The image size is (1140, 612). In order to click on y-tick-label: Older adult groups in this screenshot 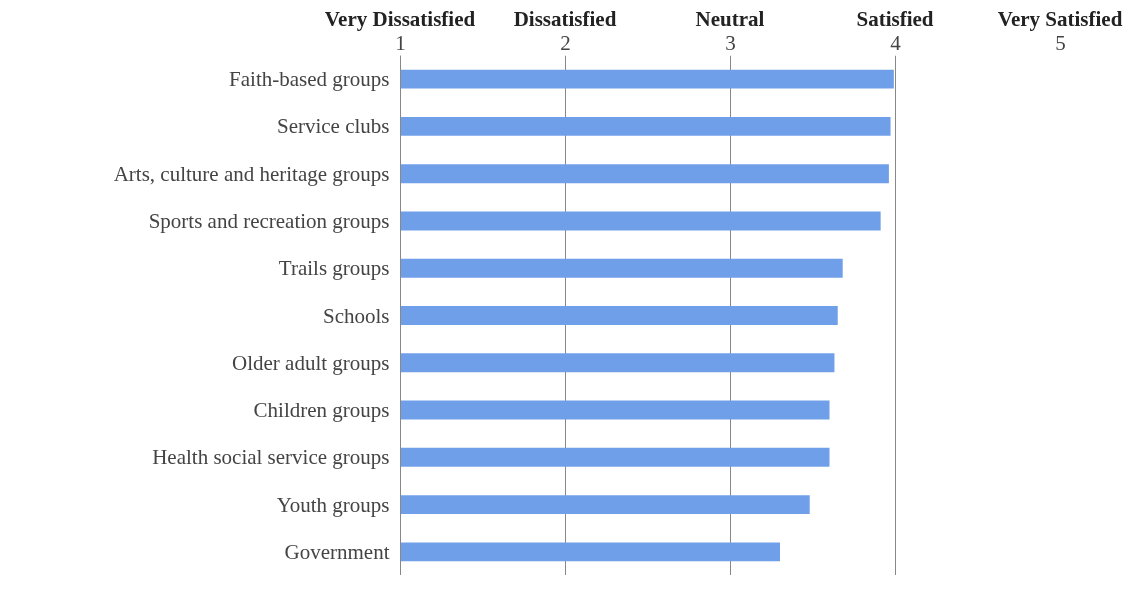, I will do `click(311, 362)`.